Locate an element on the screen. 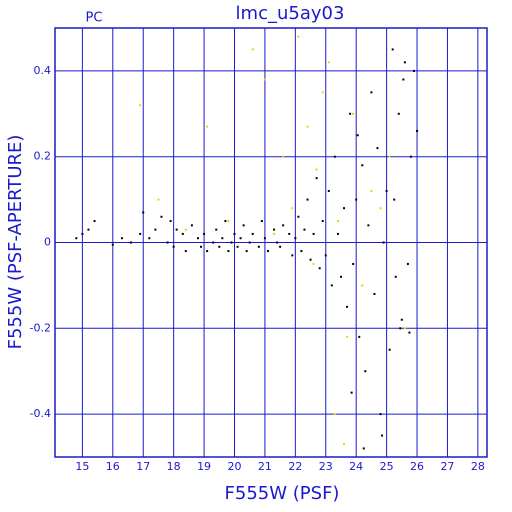  y-tick-label: -0.4 is located at coordinates (40, 413).